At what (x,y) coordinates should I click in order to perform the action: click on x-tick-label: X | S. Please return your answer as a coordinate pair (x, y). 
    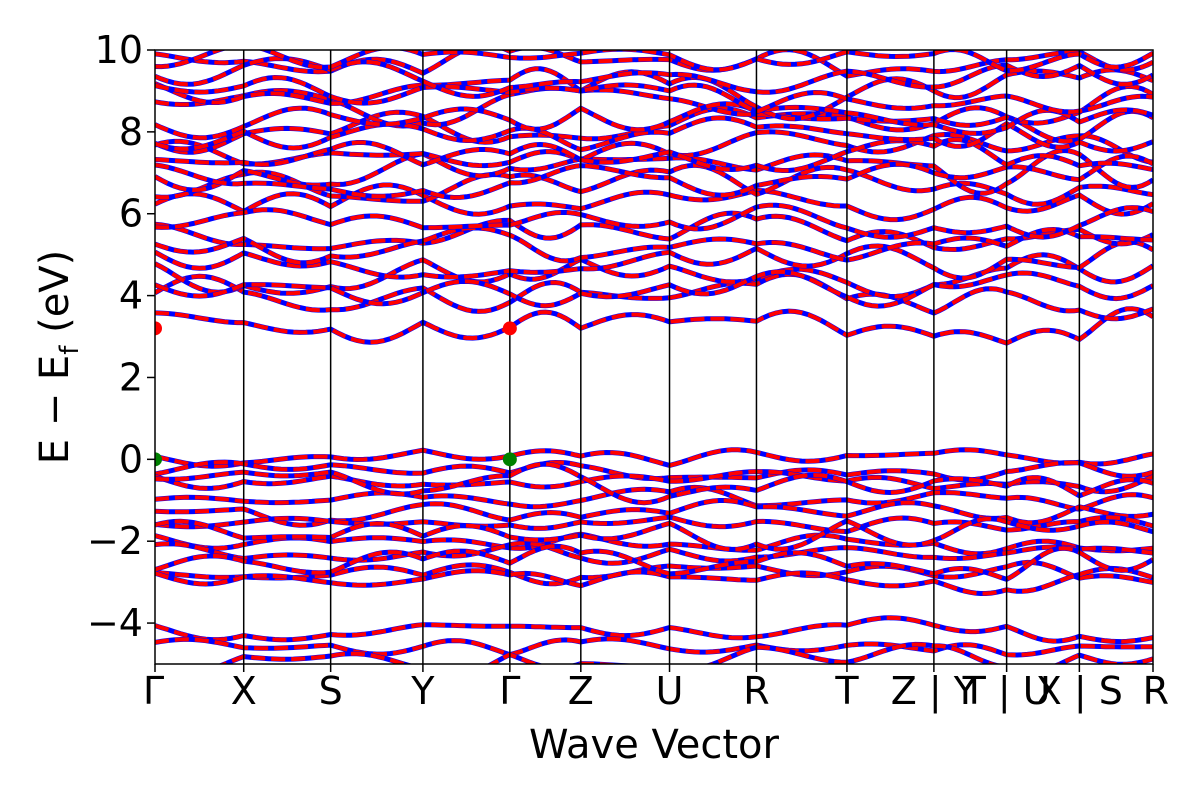
    Looking at the image, I should click on (1079, 691).